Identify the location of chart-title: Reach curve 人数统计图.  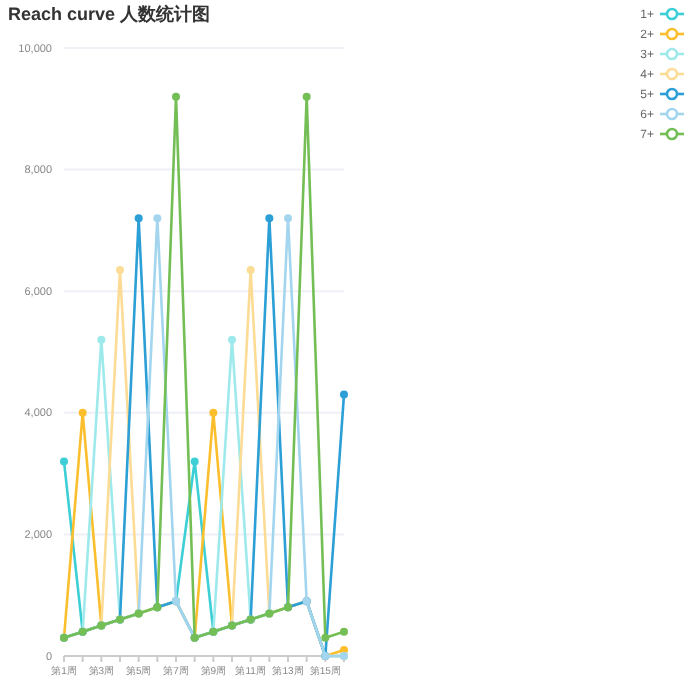
(109, 14).